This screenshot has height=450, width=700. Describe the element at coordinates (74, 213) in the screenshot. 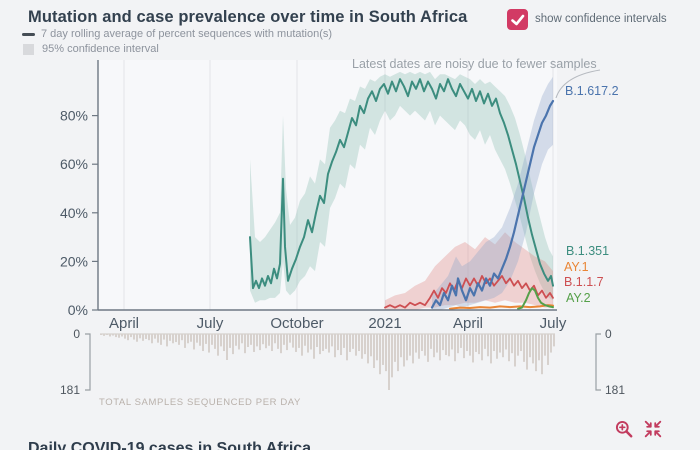

I see `y-tick-label: 40%` at that location.